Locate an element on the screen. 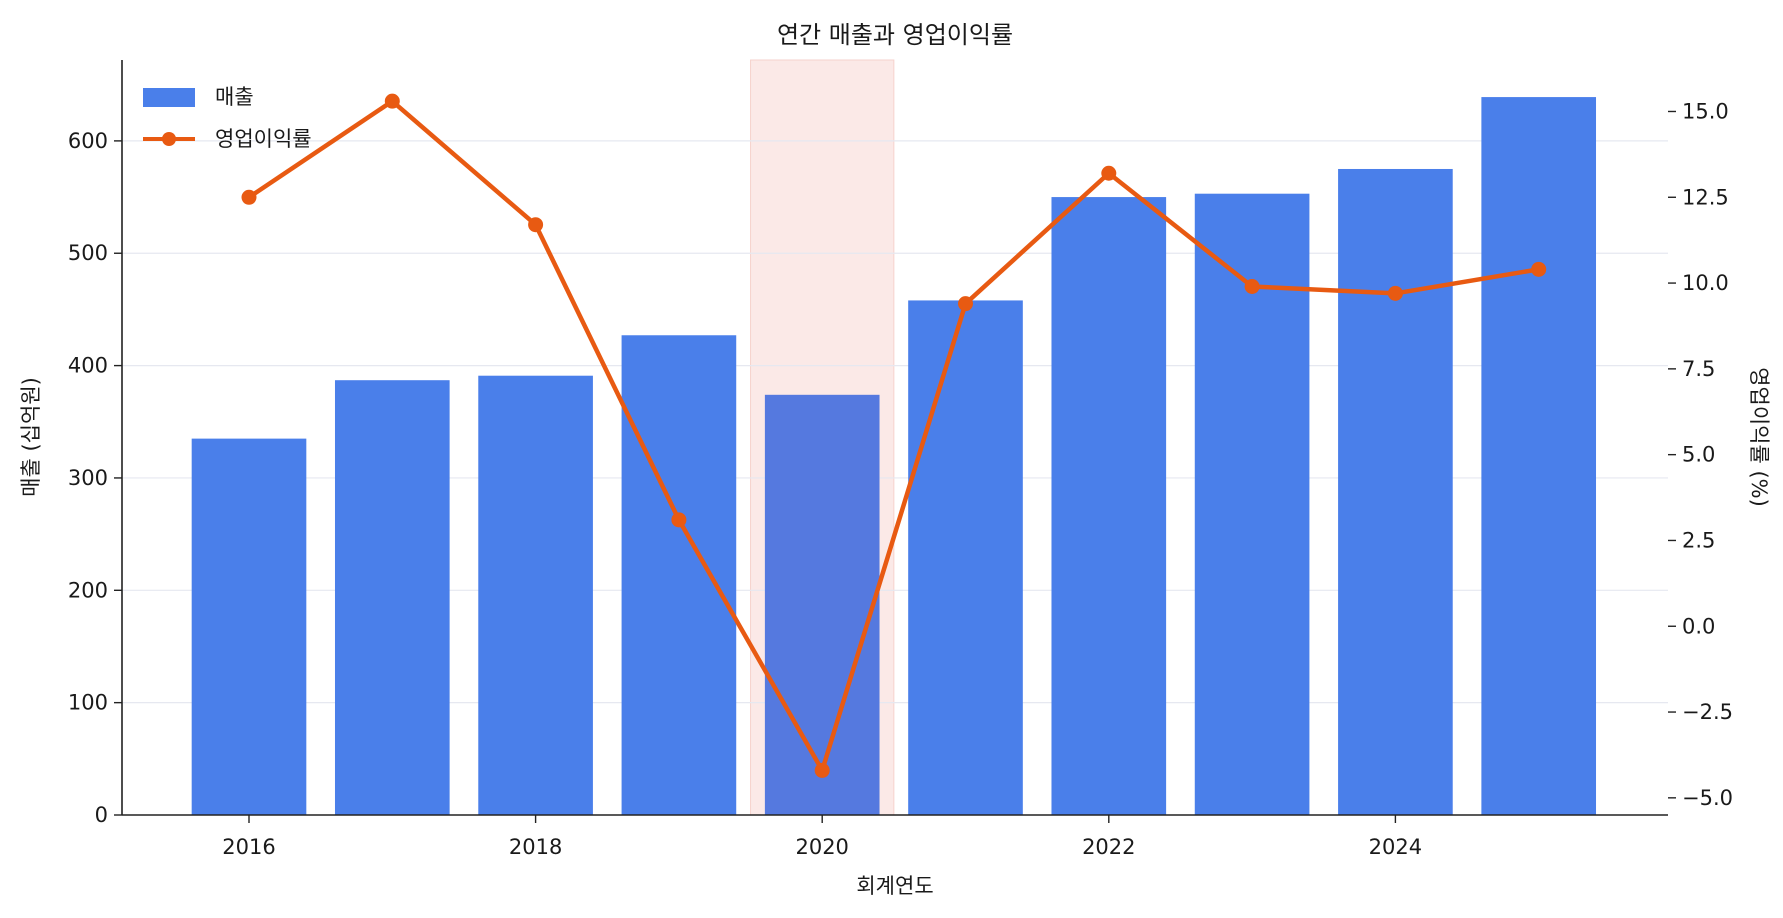 The image size is (1783, 918). legend-label-revenue: 매출 is located at coordinates (234, 97).